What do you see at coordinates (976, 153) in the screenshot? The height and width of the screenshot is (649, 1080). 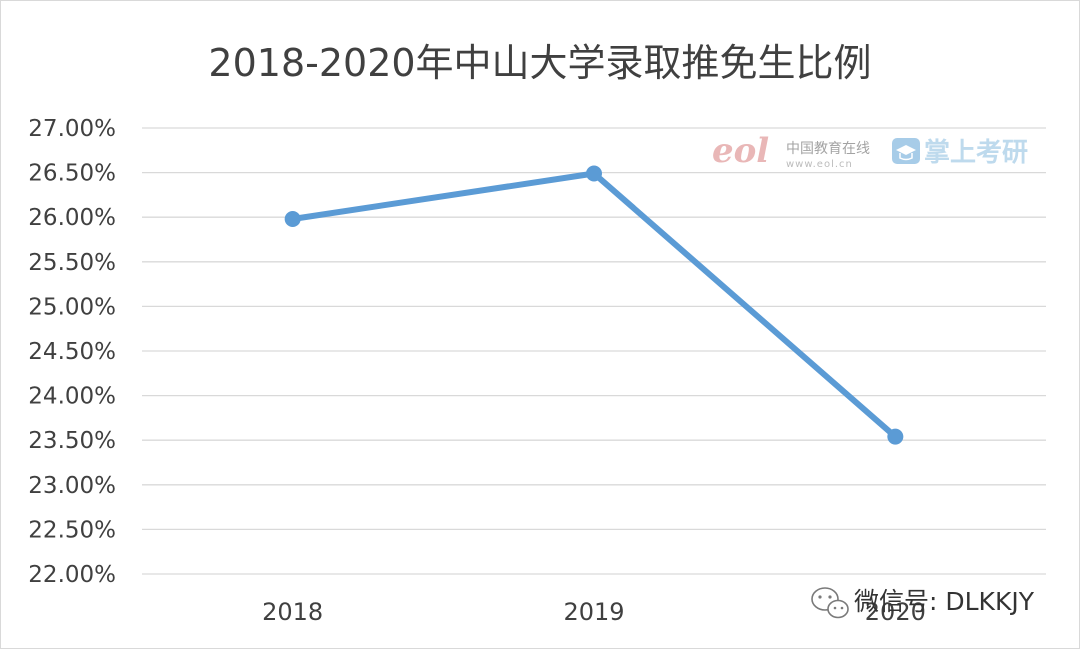 I see `watermark-brand-text: 掌上考研` at bounding box center [976, 153].